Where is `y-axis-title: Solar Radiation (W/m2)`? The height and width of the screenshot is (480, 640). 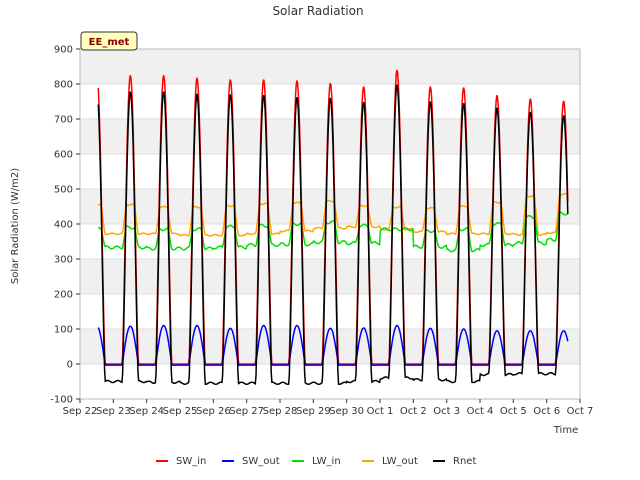 y-axis-title: Solar Radiation (W/m2) is located at coordinates (15, 226).